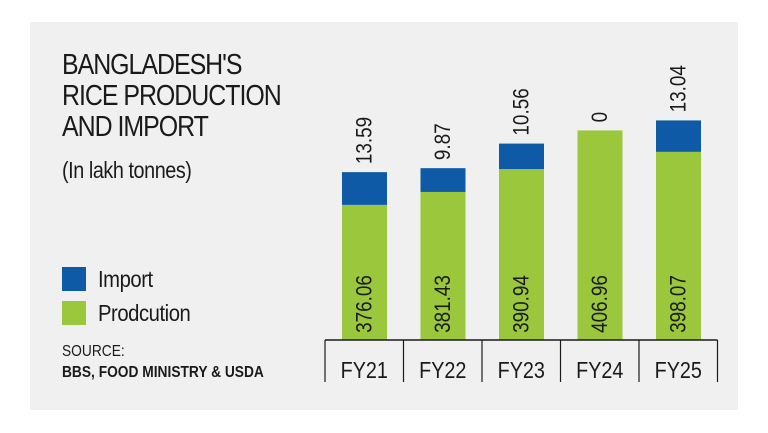 This screenshot has width=768, height=433. What do you see at coordinates (364, 140) in the screenshot?
I see `label-import-fy21: 13.59` at bounding box center [364, 140].